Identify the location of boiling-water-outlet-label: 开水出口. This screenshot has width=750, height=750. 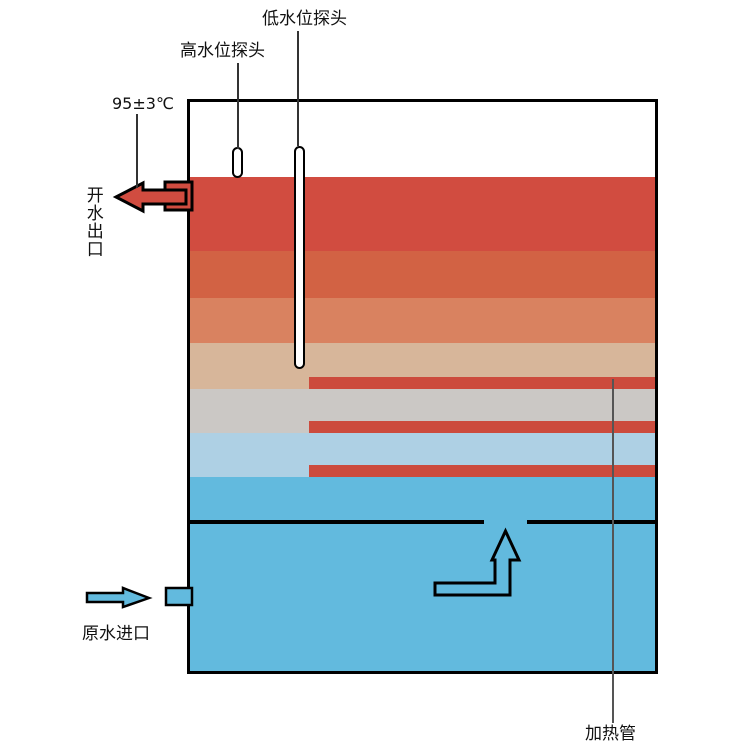
(92, 222).